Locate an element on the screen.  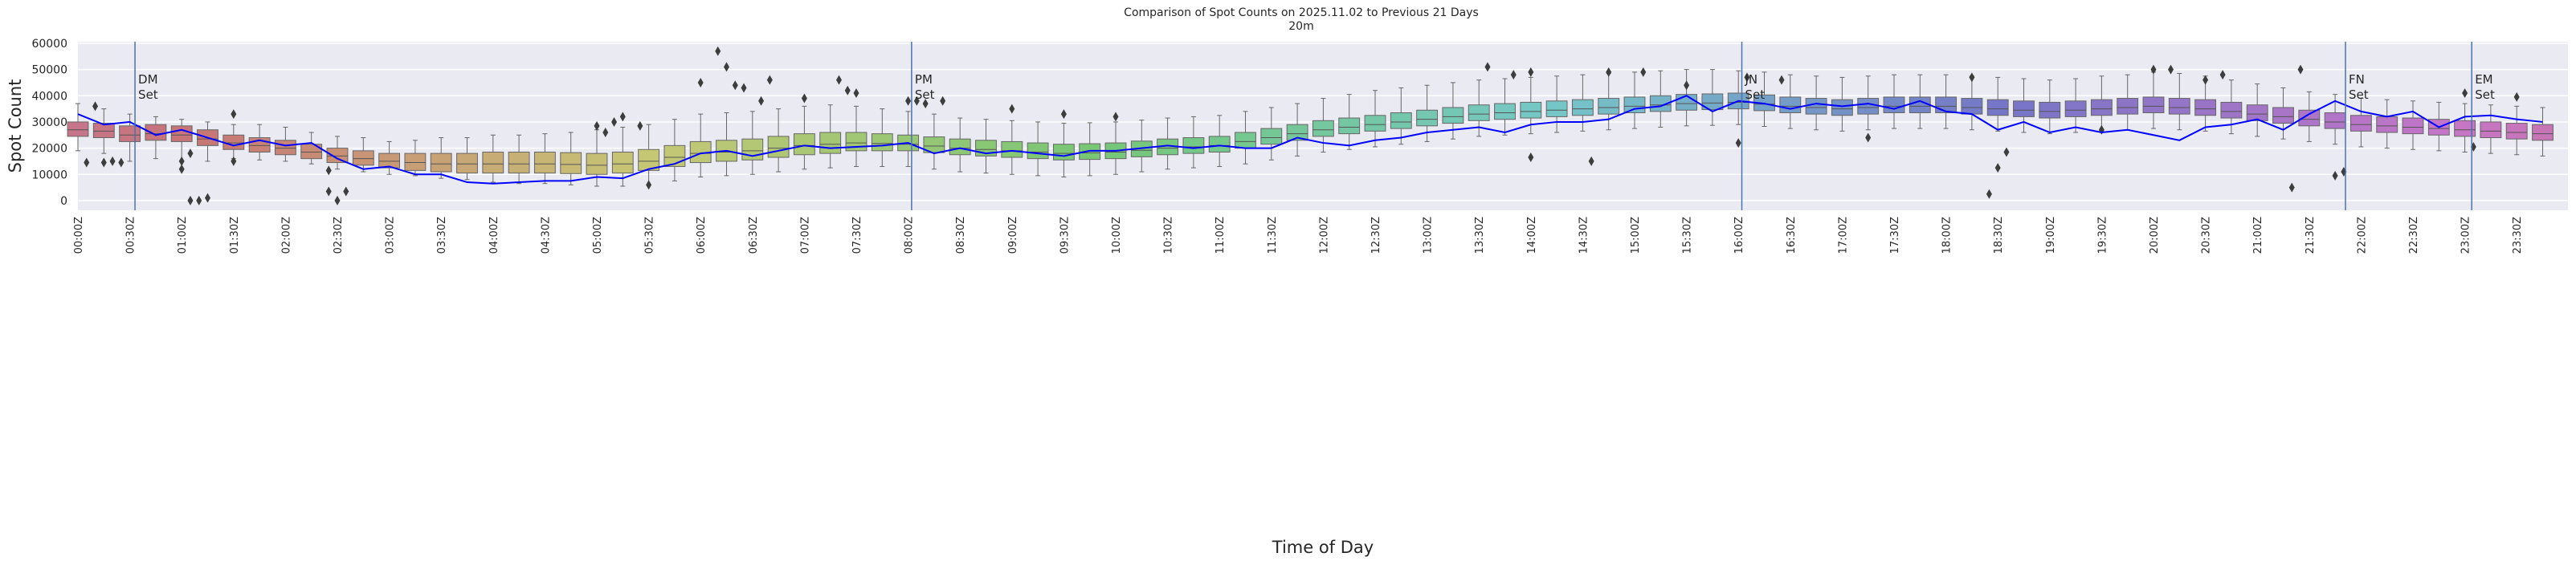
x-tick-label: 14:30Z is located at coordinates (1584, 235).